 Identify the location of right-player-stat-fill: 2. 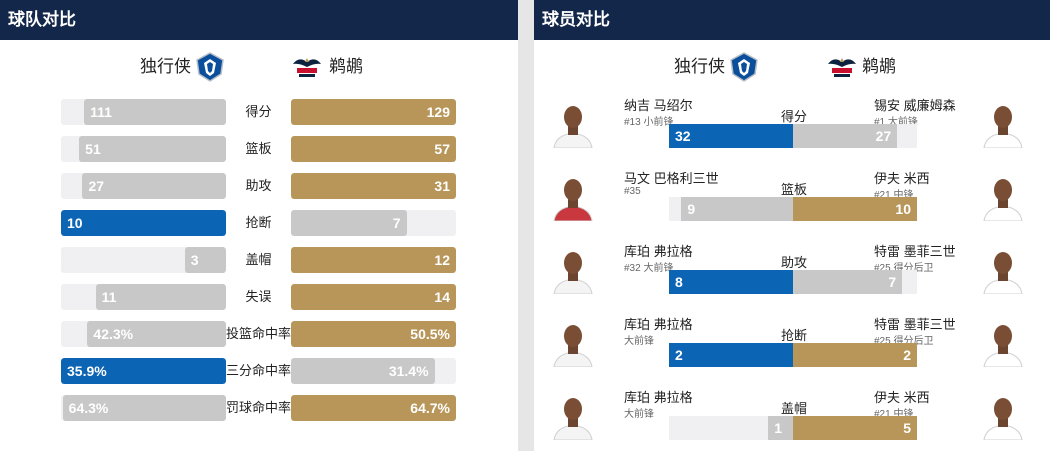
(855, 355).